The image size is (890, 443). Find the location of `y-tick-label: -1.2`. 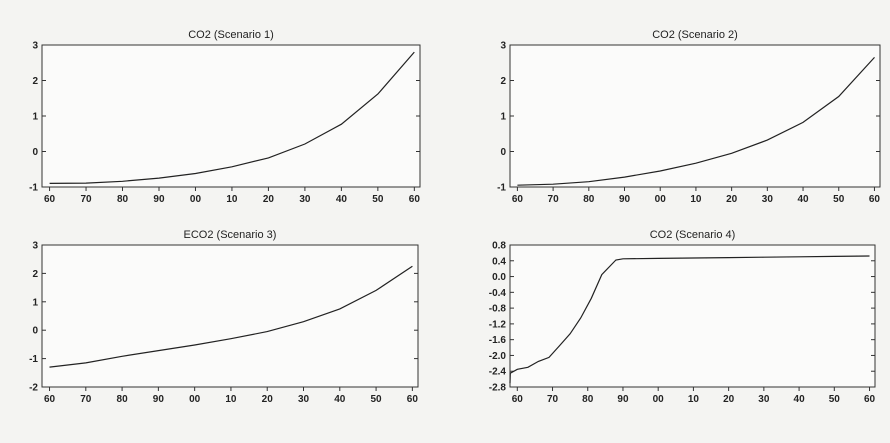

y-tick-label: -1.2 is located at coordinates (498, 324).